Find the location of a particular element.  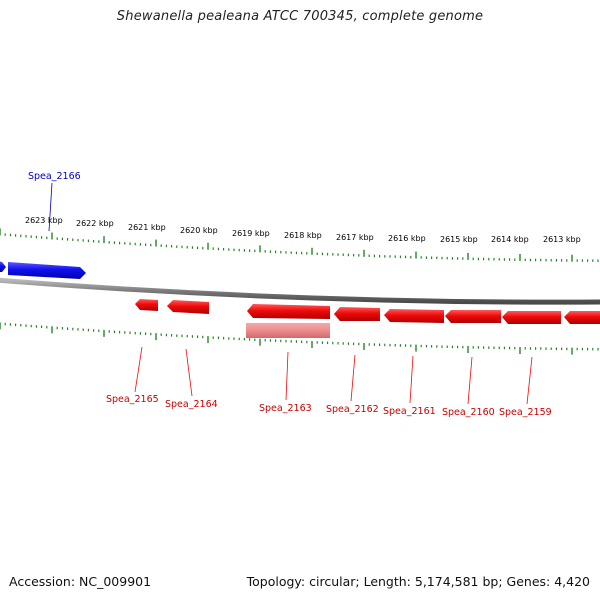

tick-label: 2615 kbp is located at coordinates (459, 239).